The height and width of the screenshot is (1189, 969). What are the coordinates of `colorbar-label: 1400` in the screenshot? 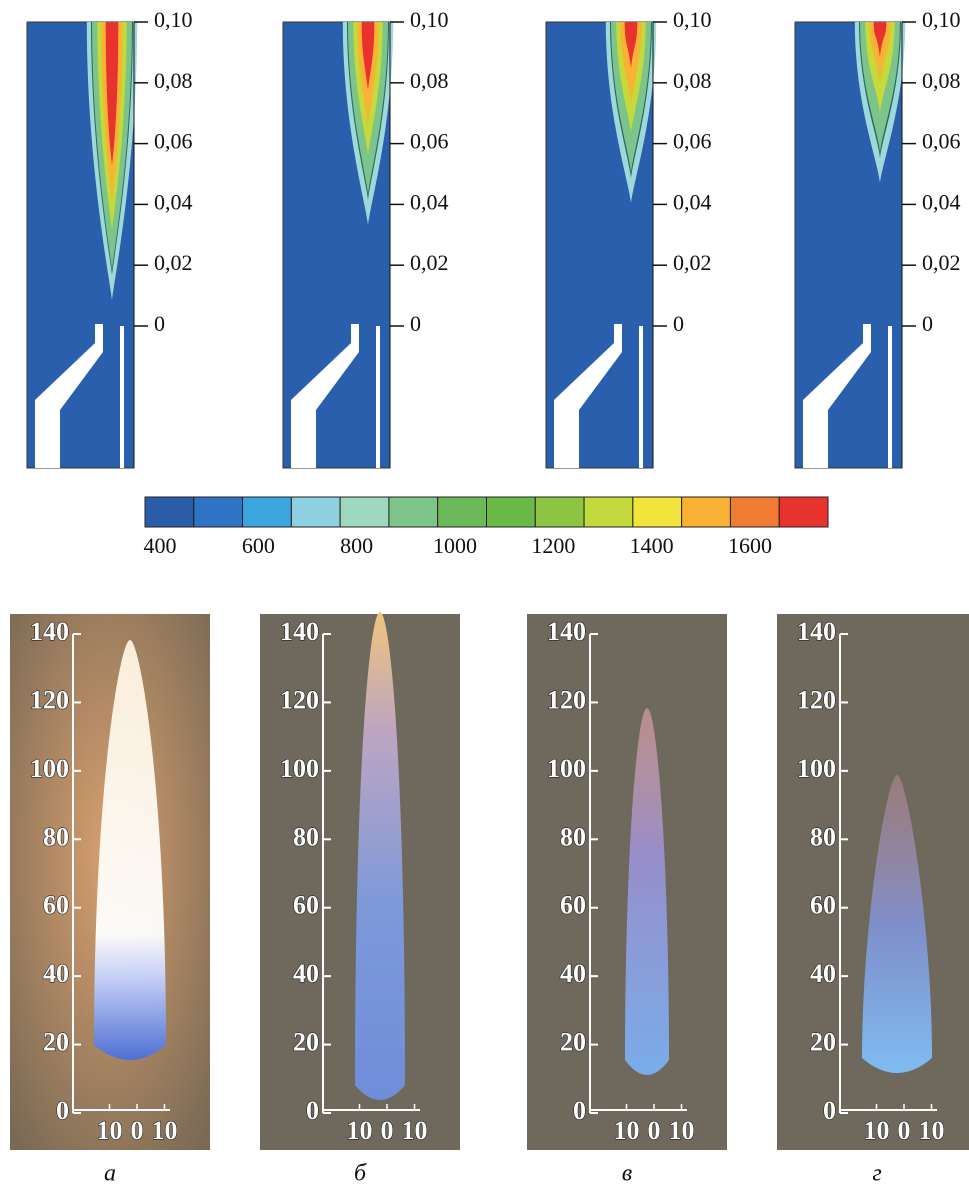 It's located at (652, 545).